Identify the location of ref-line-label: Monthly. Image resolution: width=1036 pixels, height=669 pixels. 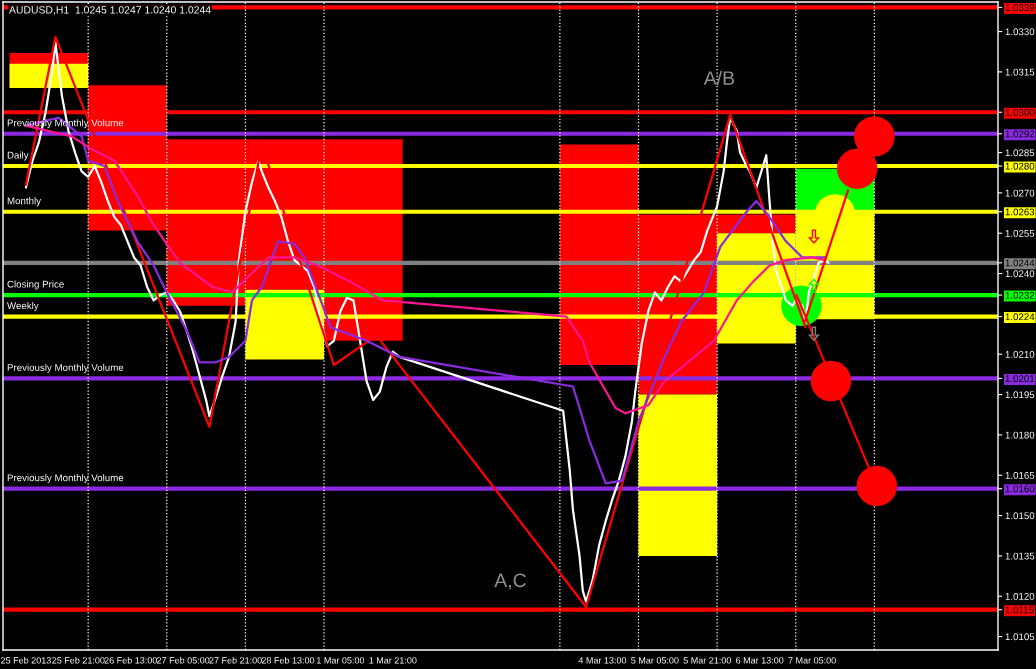
(24, 202).